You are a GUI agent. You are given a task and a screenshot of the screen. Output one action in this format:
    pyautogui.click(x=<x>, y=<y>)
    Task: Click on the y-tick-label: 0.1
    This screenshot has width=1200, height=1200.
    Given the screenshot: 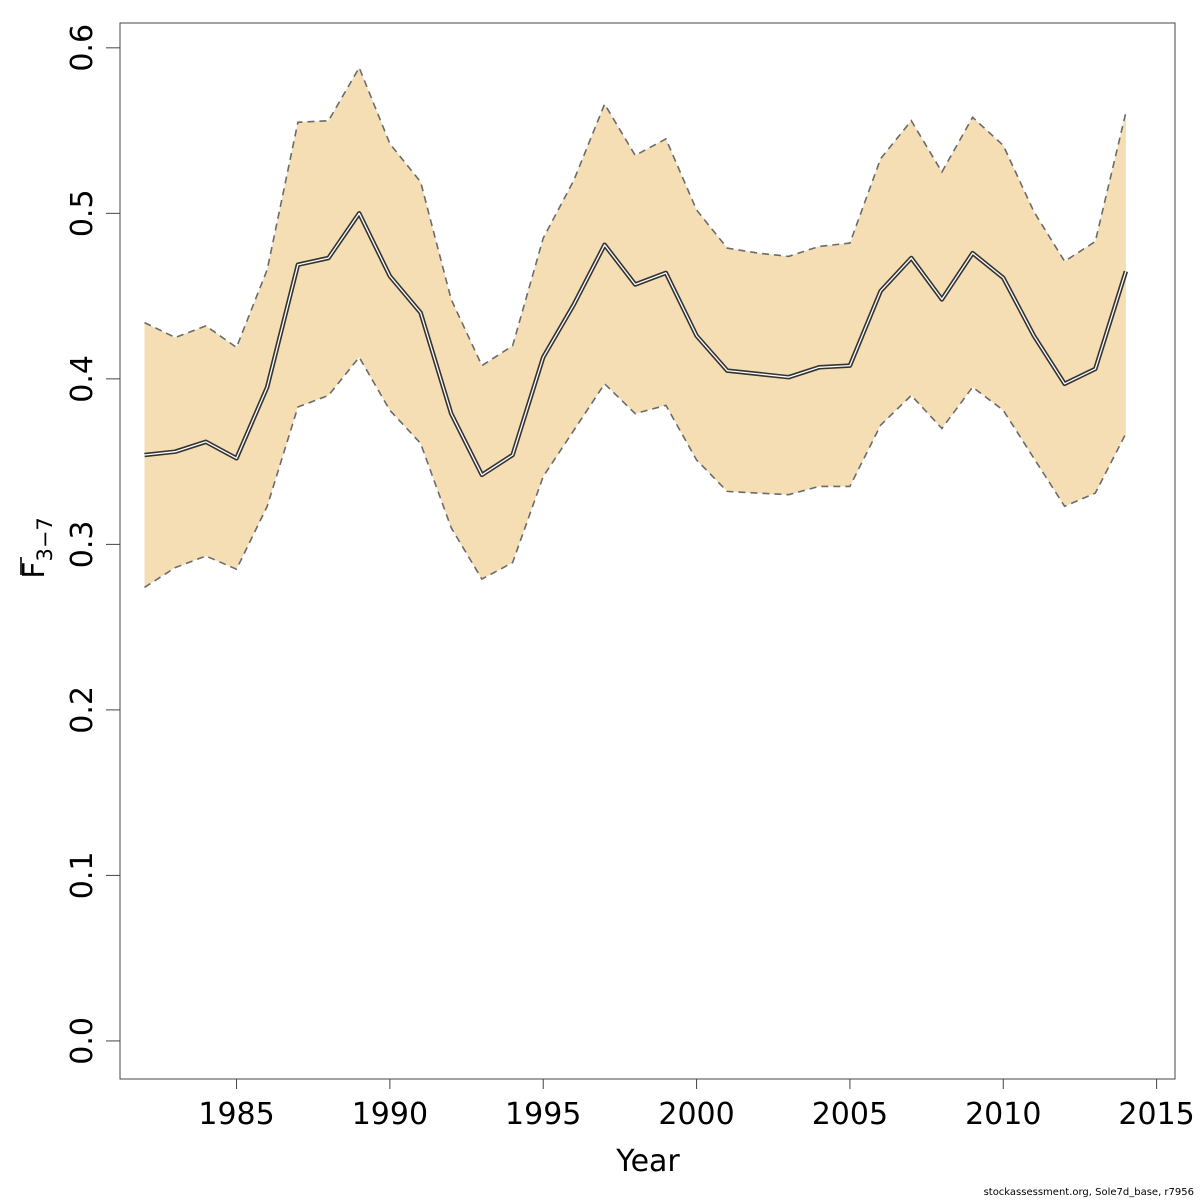 What is the action you would take?
    pyautogui.click(x=82, y=876)
    